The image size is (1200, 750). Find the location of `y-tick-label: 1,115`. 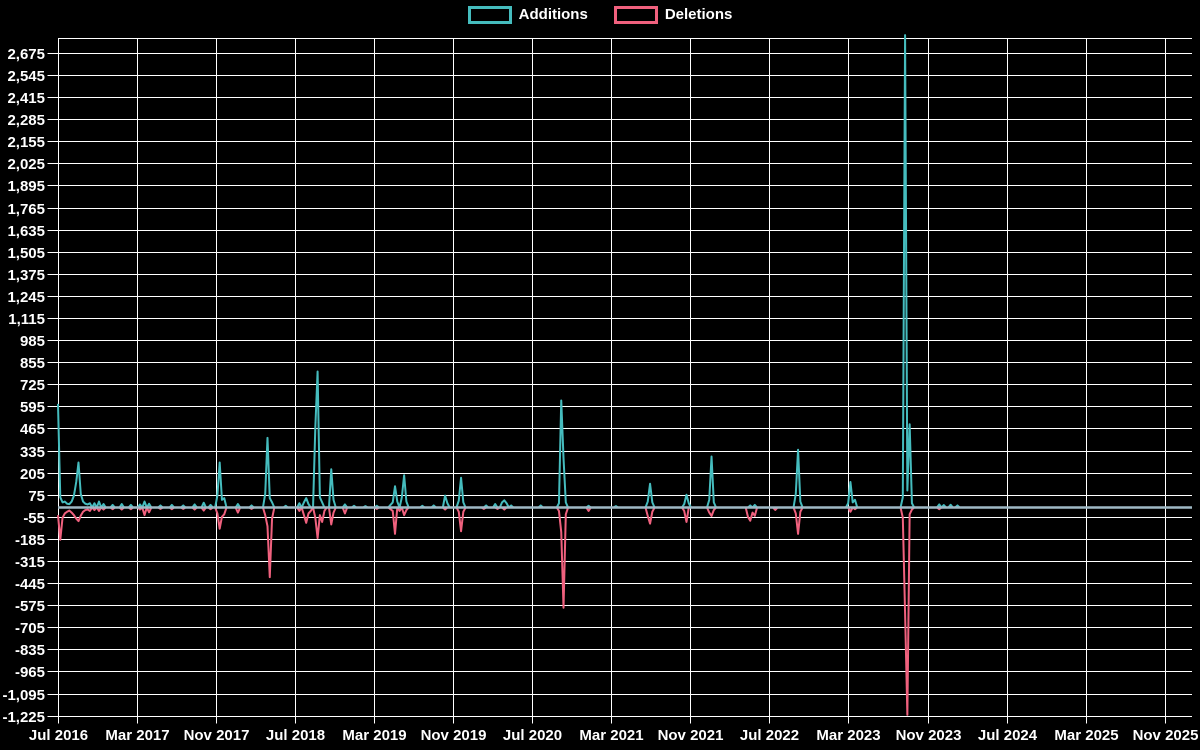

y-tick-label: 1,115 is located at coordinates (26, 319).